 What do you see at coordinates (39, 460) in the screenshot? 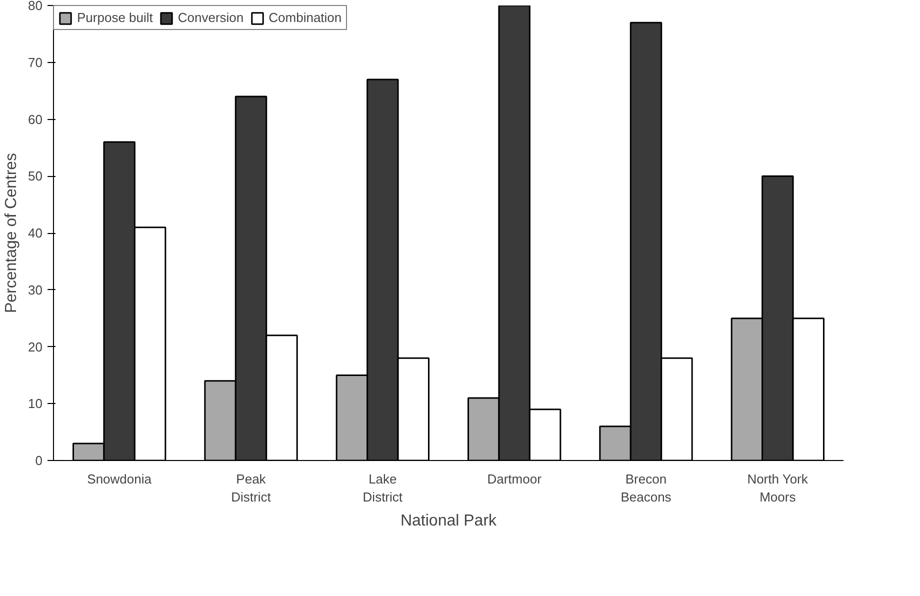
I see `y-tick-label: 0` at bounding box center [39, 460].